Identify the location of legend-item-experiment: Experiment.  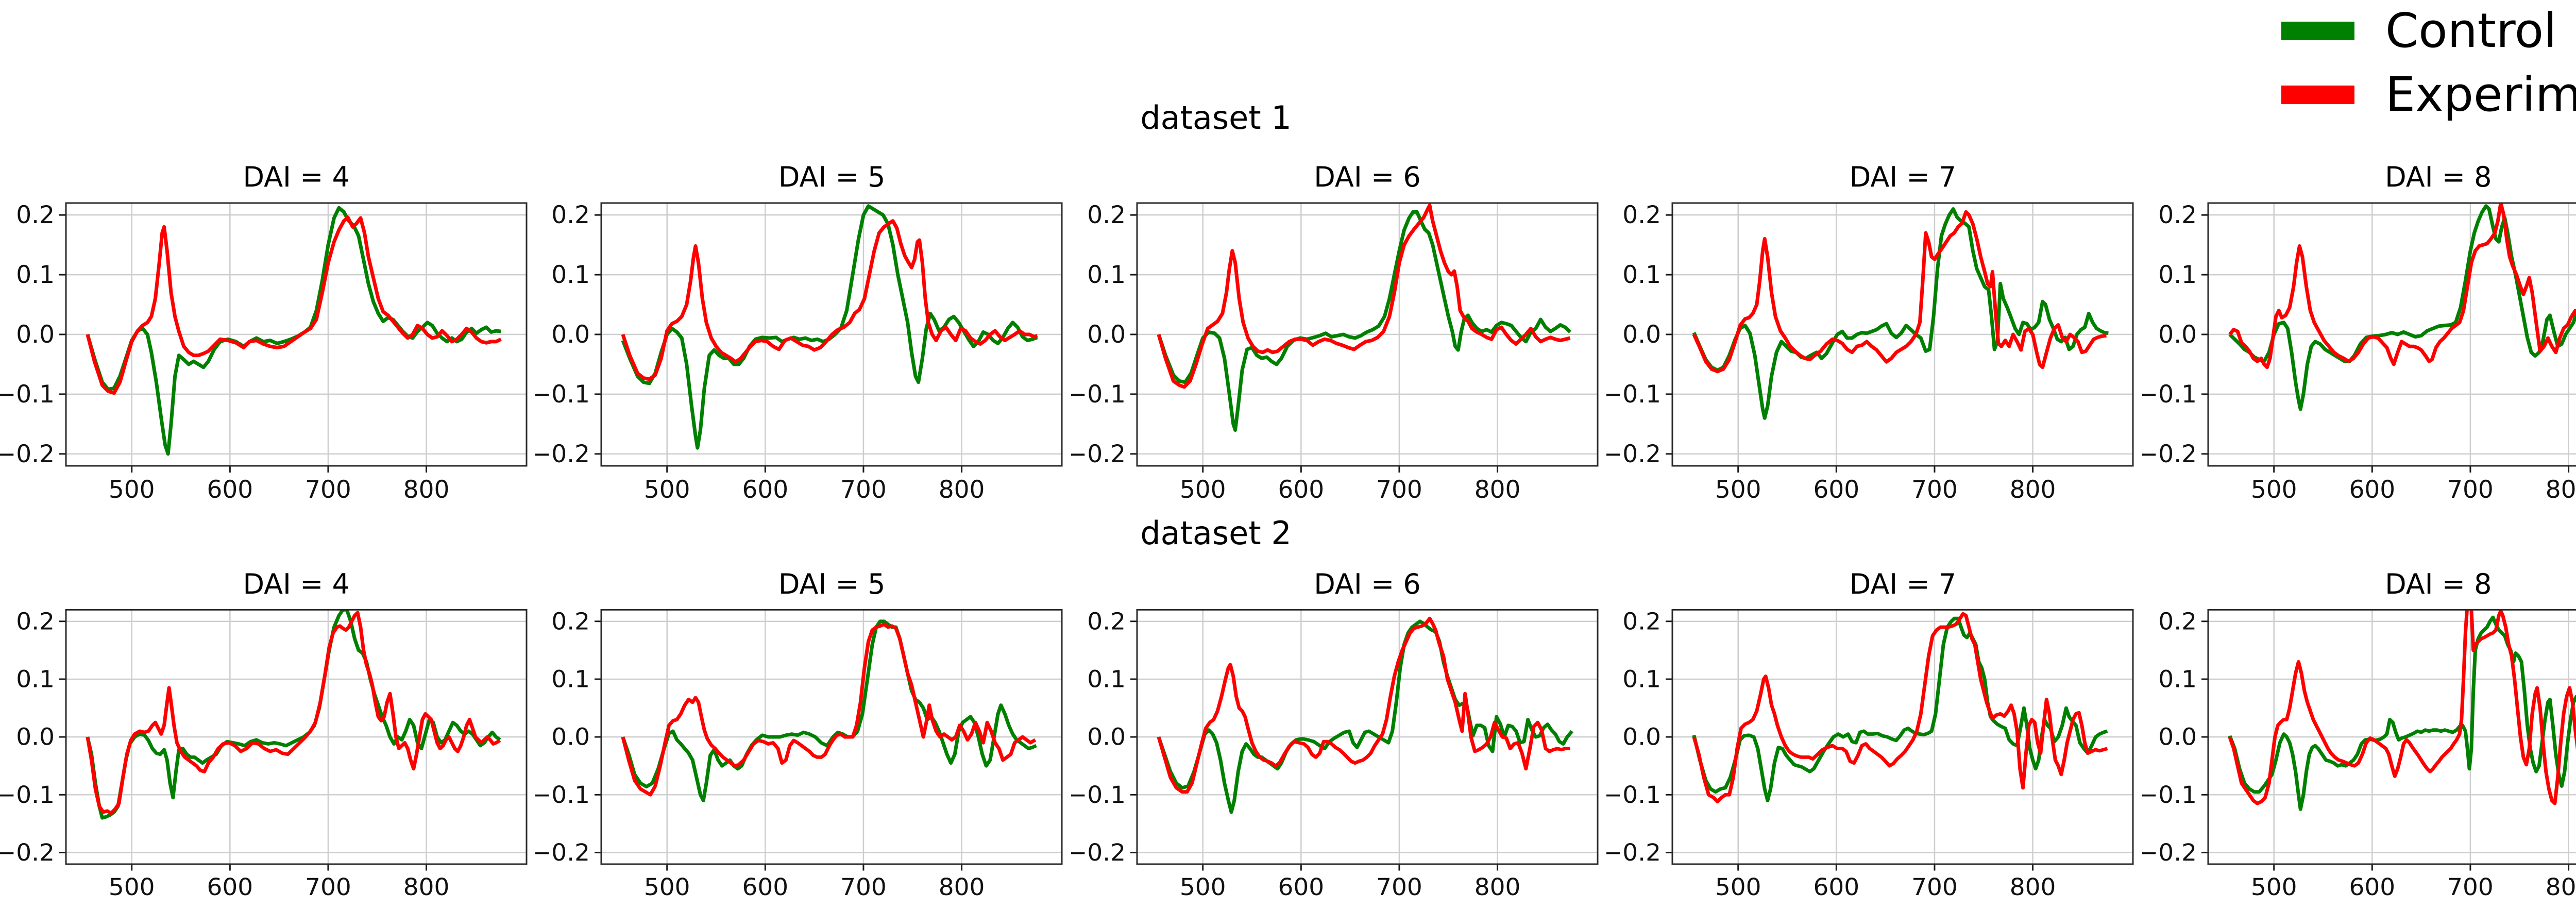
(2428, 95).